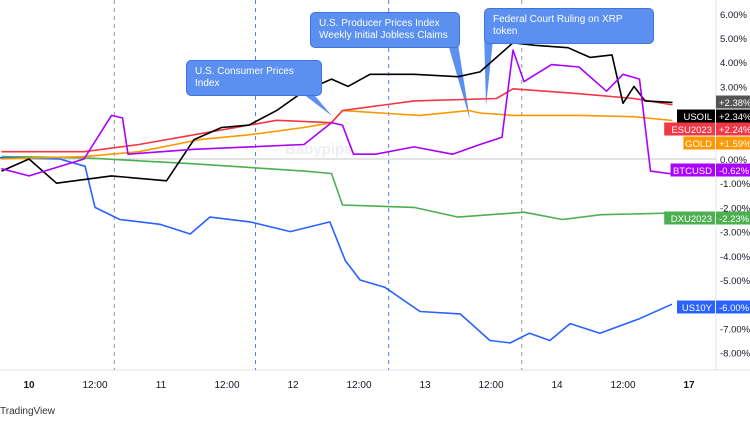  Describe the element at coordinates (735, 281) in the screenshot. I see `y-tick-label: -5.00%` at that location.